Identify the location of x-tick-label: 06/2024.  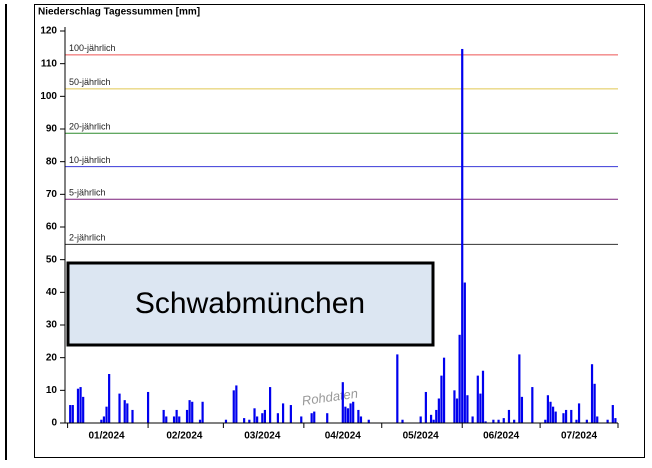
(501, 436).